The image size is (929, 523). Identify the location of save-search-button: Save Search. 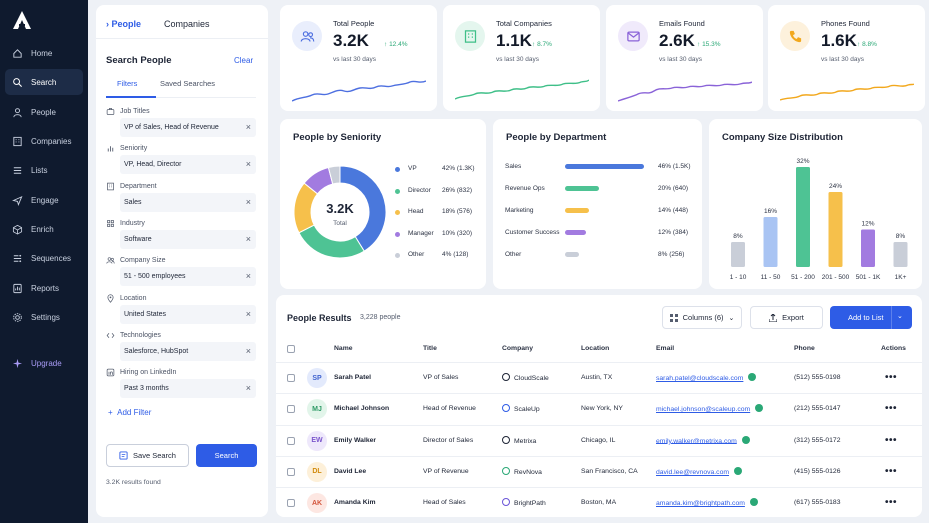
(147, 455).